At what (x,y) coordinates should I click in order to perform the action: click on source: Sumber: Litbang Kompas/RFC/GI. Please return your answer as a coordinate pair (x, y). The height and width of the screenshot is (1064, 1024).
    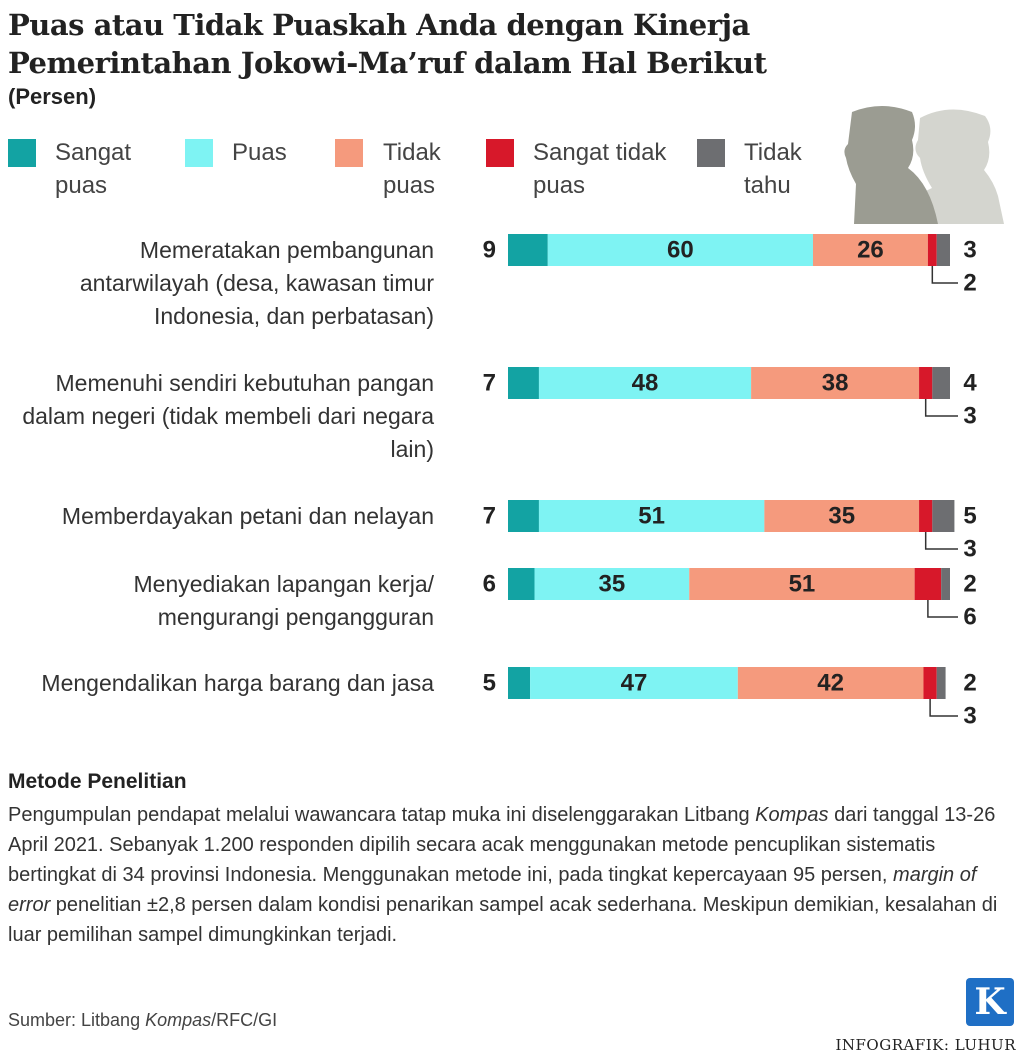
    Looking at the image, I should click on (142, 1020).